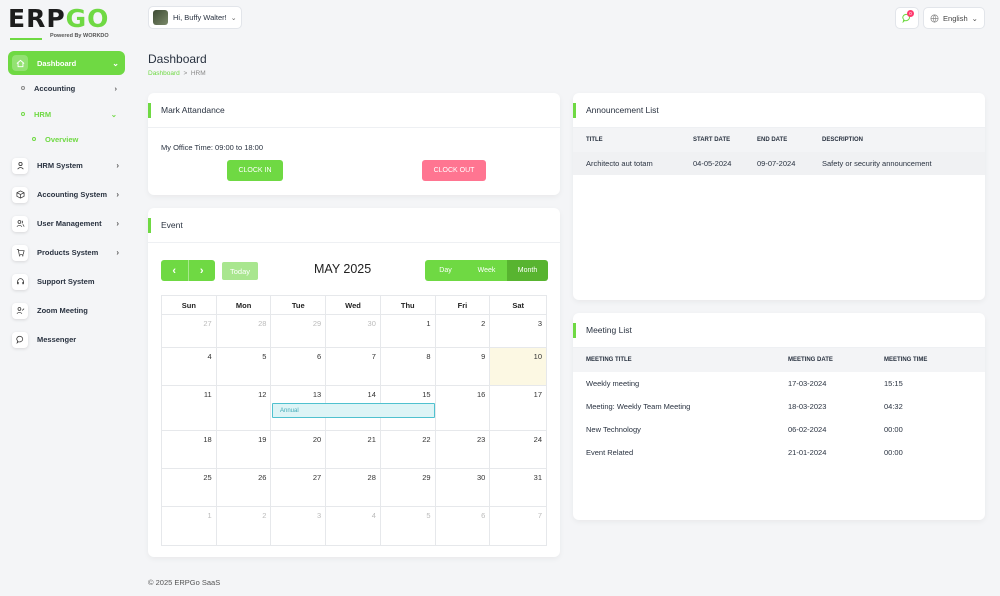 The image size is (1000, 596). What do you see at coordinates (189, 449) in the screenshot?
I see `calendar-day: 18` at bounding box center [189, 449].